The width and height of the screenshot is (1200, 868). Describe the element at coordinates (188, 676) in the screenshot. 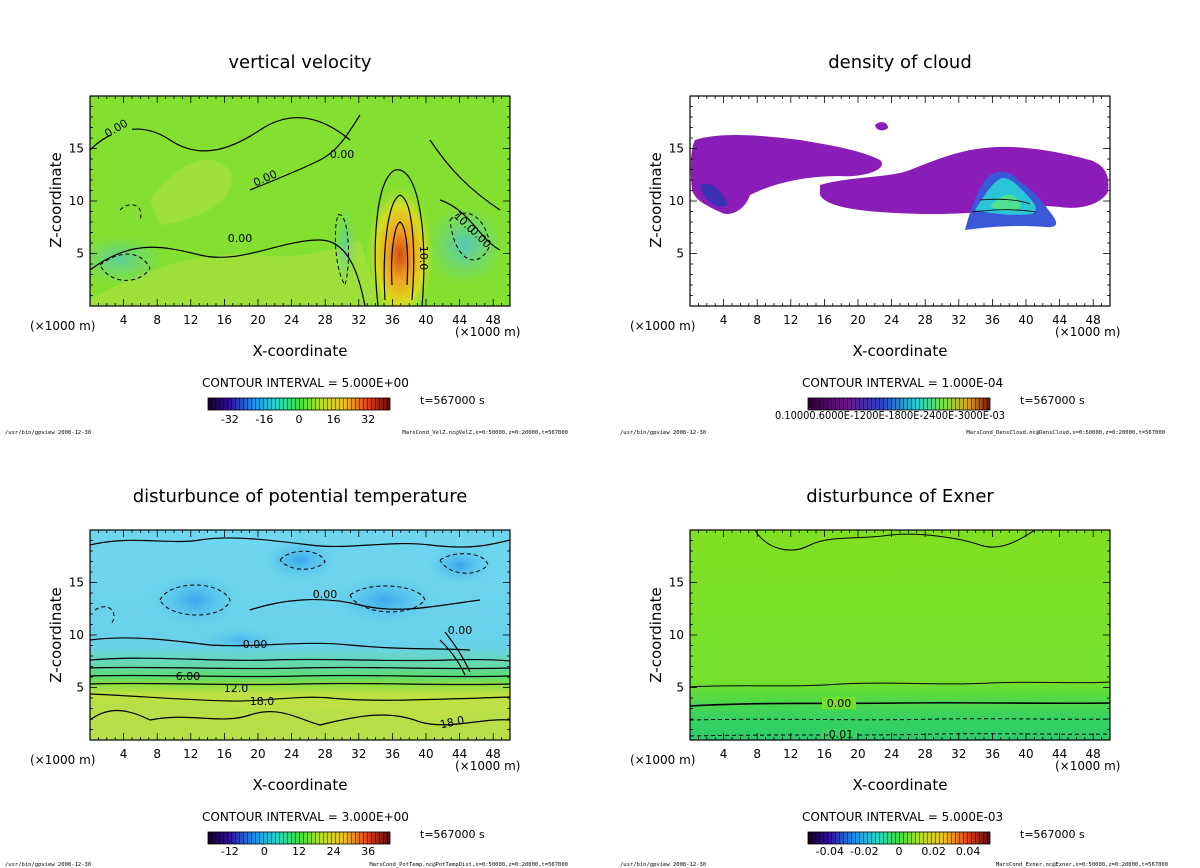

I see `contour-label: 6.00` at that location.